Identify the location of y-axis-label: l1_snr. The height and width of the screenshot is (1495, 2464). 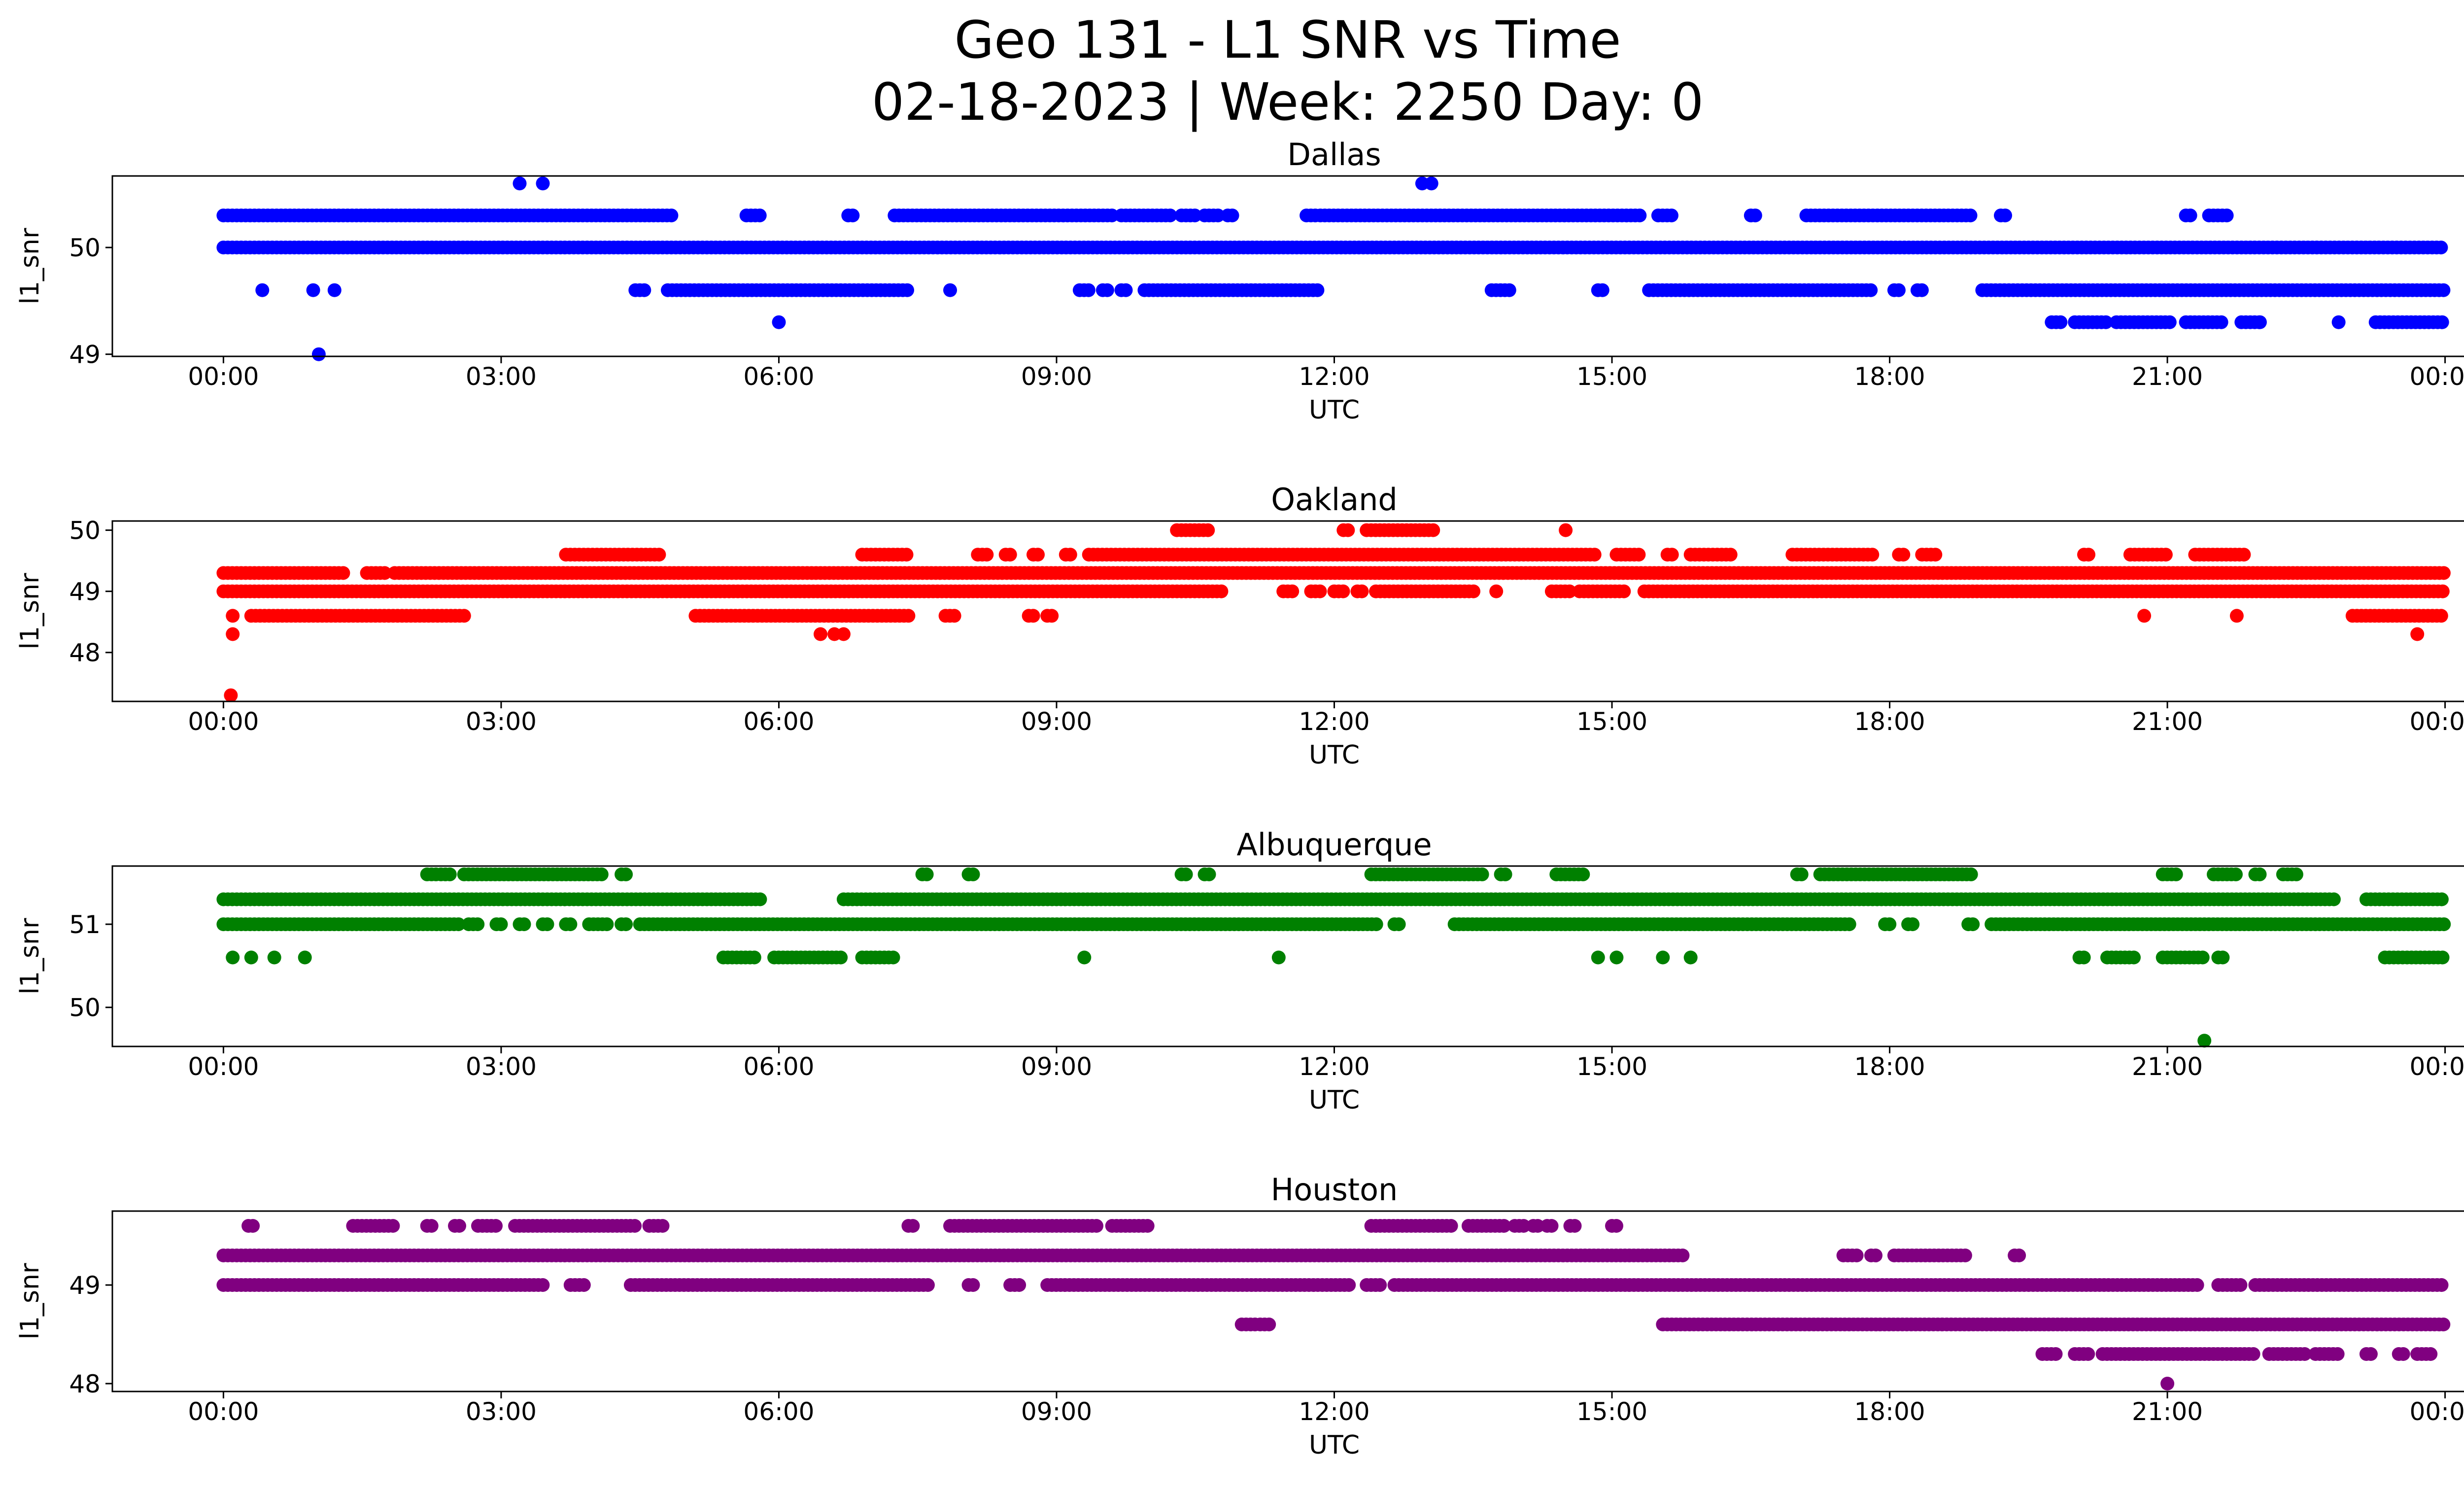
(30, 611).